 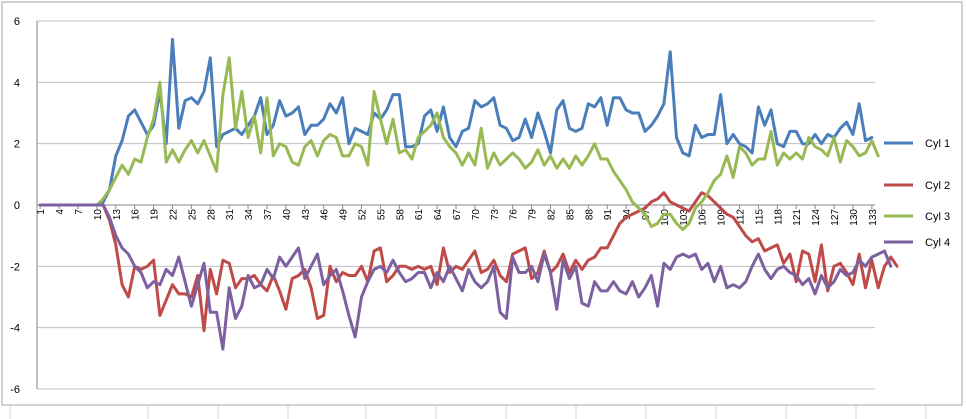 I want to click on x-tick-label: 76, so click(x=514, y=215).